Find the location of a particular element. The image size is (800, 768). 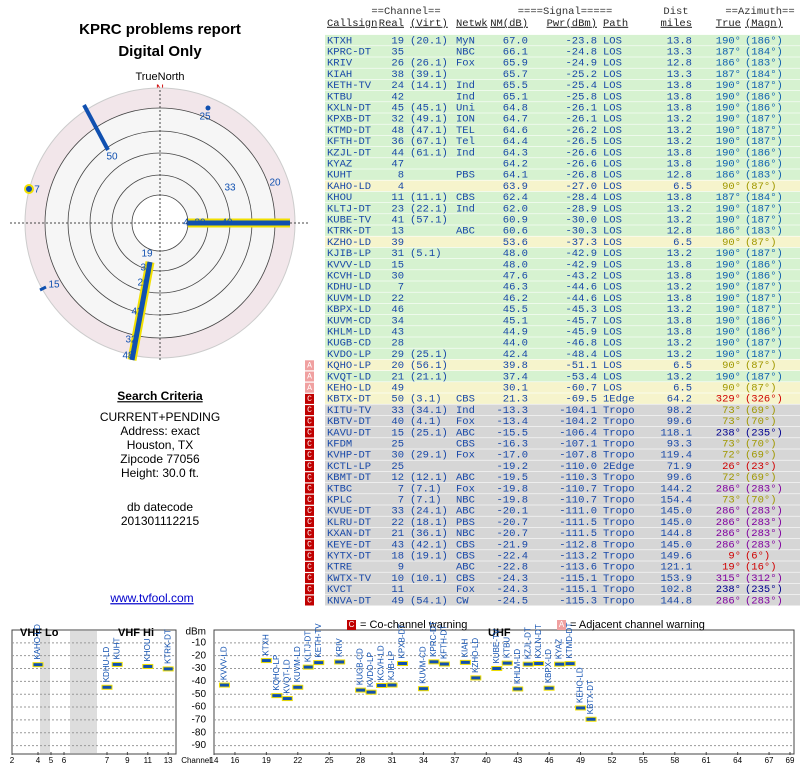

table-cell: Fox is located at coordinates (465, 489).